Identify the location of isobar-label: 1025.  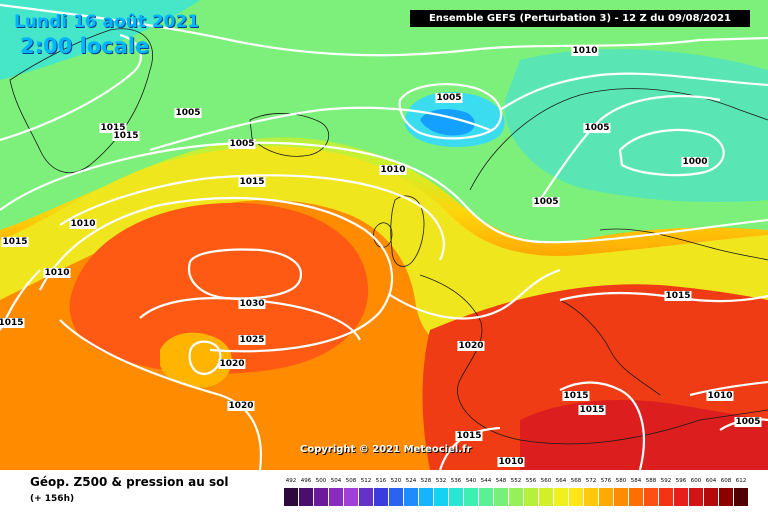
(252, 340).